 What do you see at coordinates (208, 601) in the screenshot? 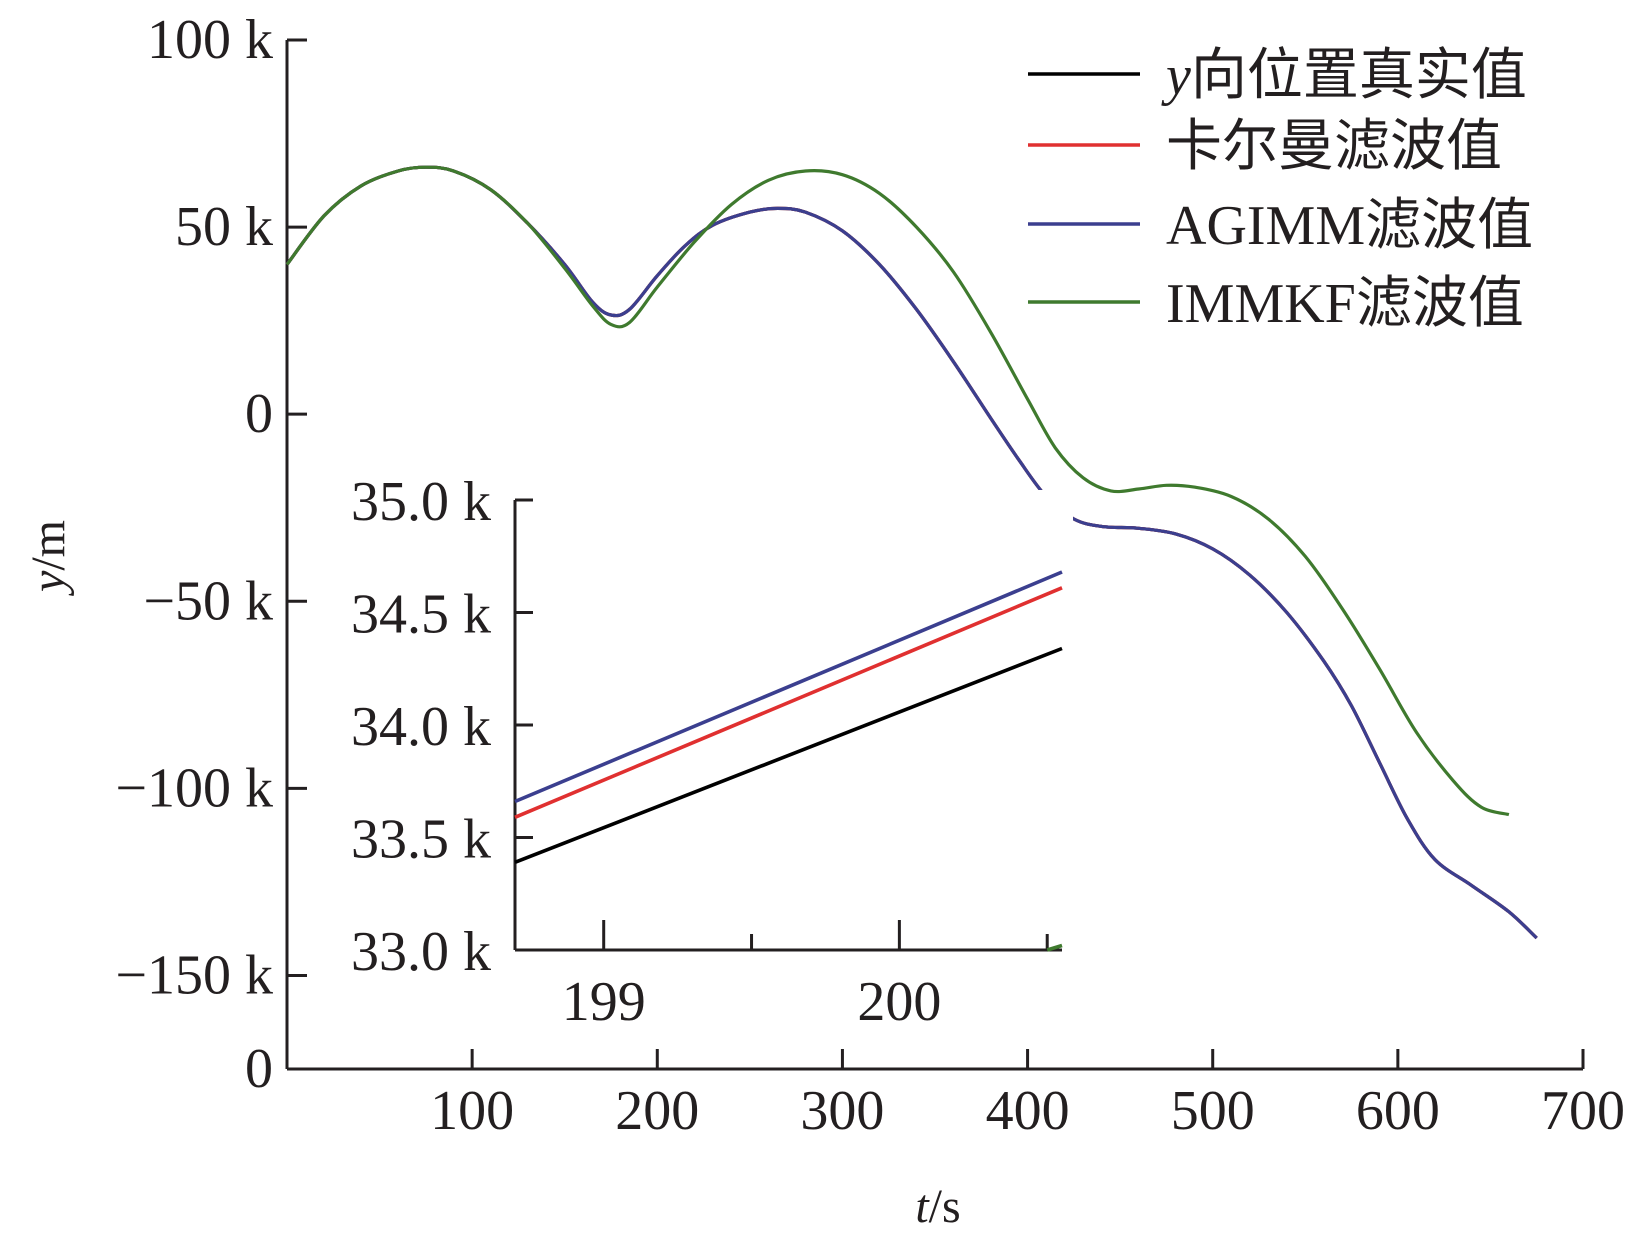
I see `y-tick-label: −50 k` at bounding box center [208, 601].